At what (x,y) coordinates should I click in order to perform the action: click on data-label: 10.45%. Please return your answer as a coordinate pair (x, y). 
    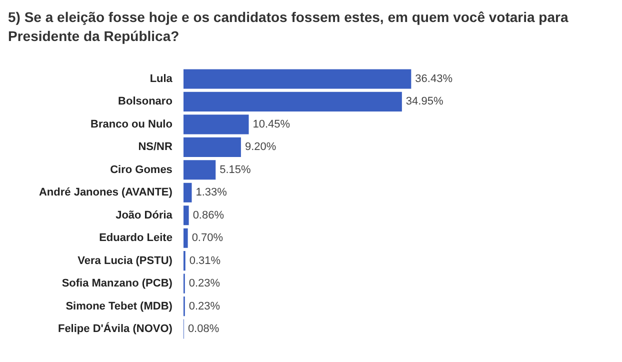
    Looking at the image, I should click on (271, 124).